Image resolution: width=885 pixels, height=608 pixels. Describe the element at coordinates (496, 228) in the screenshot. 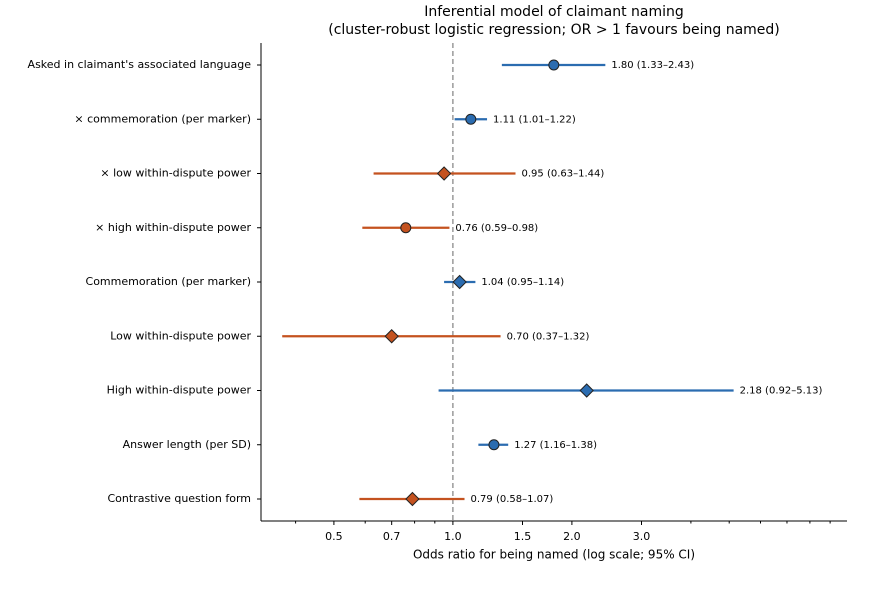

I see `value-label: 0.76 (0.59–0.98)` at that location.